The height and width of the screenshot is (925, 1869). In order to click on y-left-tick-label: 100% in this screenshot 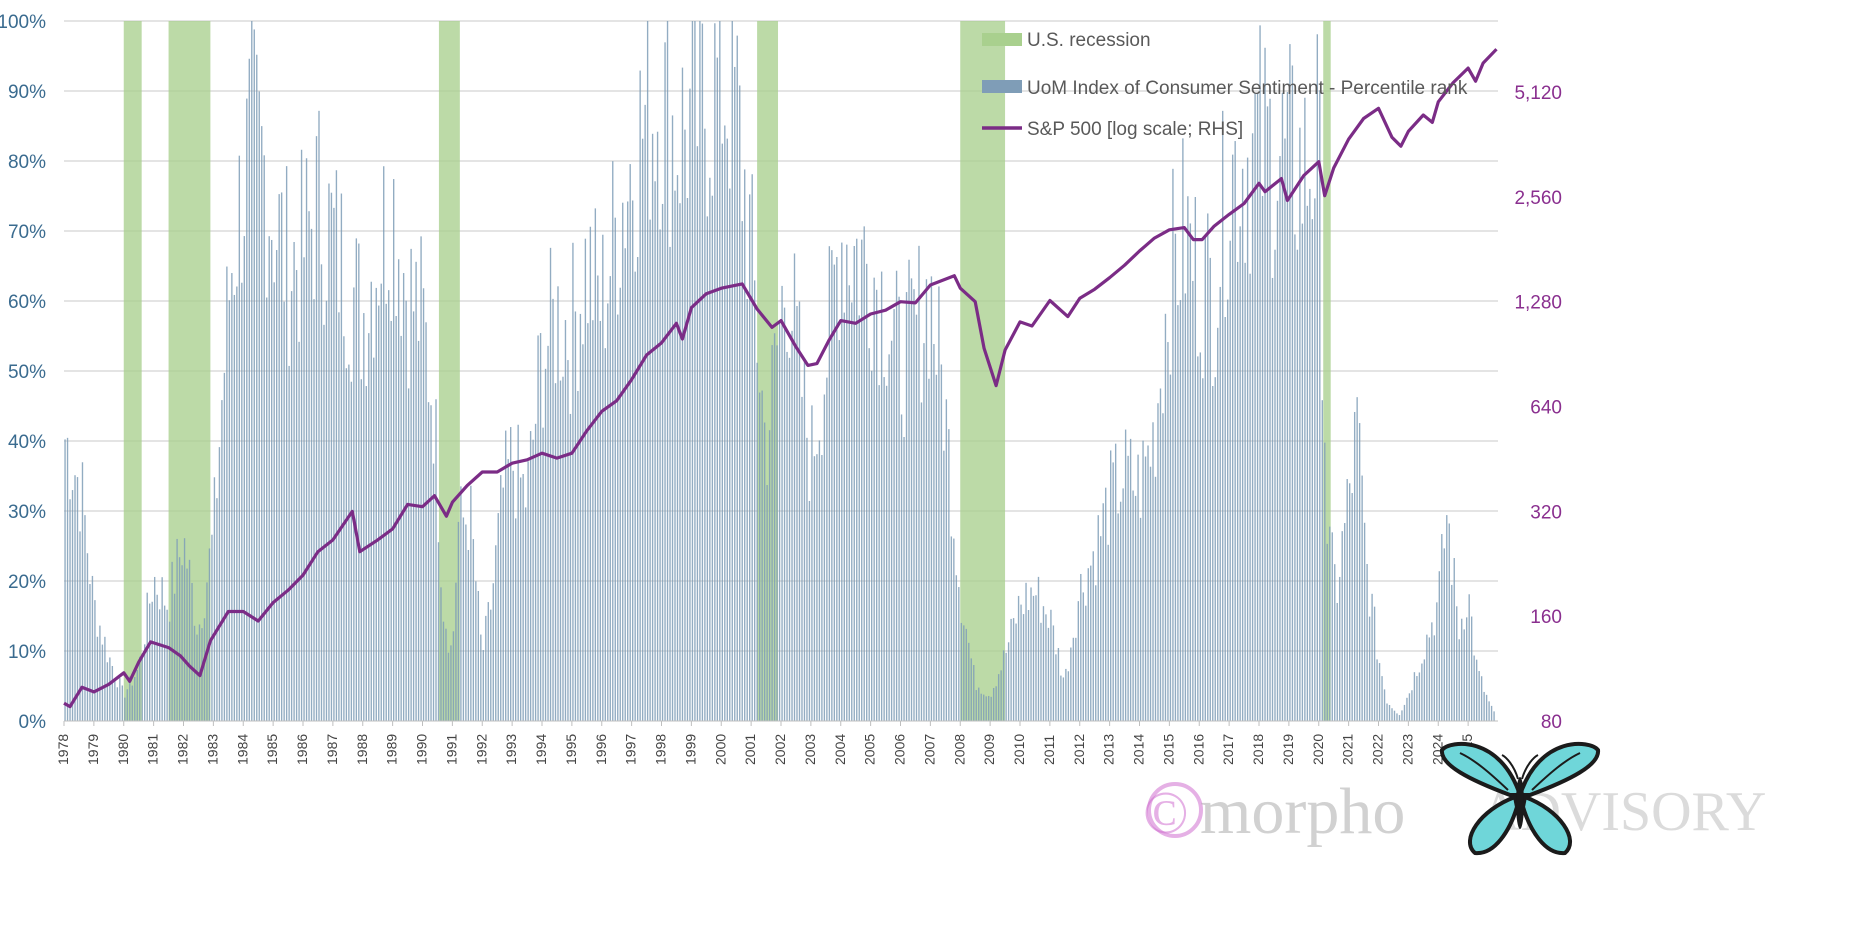, I will do `click(23, 22)`.